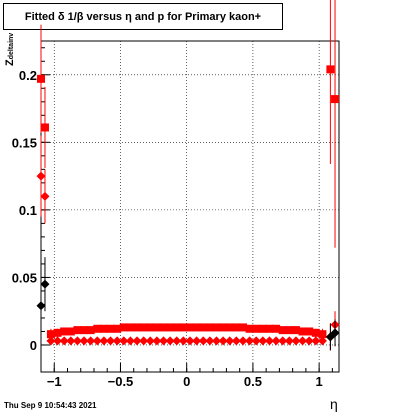 This screenshot has height=414, width=400. I want to click on y-tick-label: 0.1, so click(28, 210).